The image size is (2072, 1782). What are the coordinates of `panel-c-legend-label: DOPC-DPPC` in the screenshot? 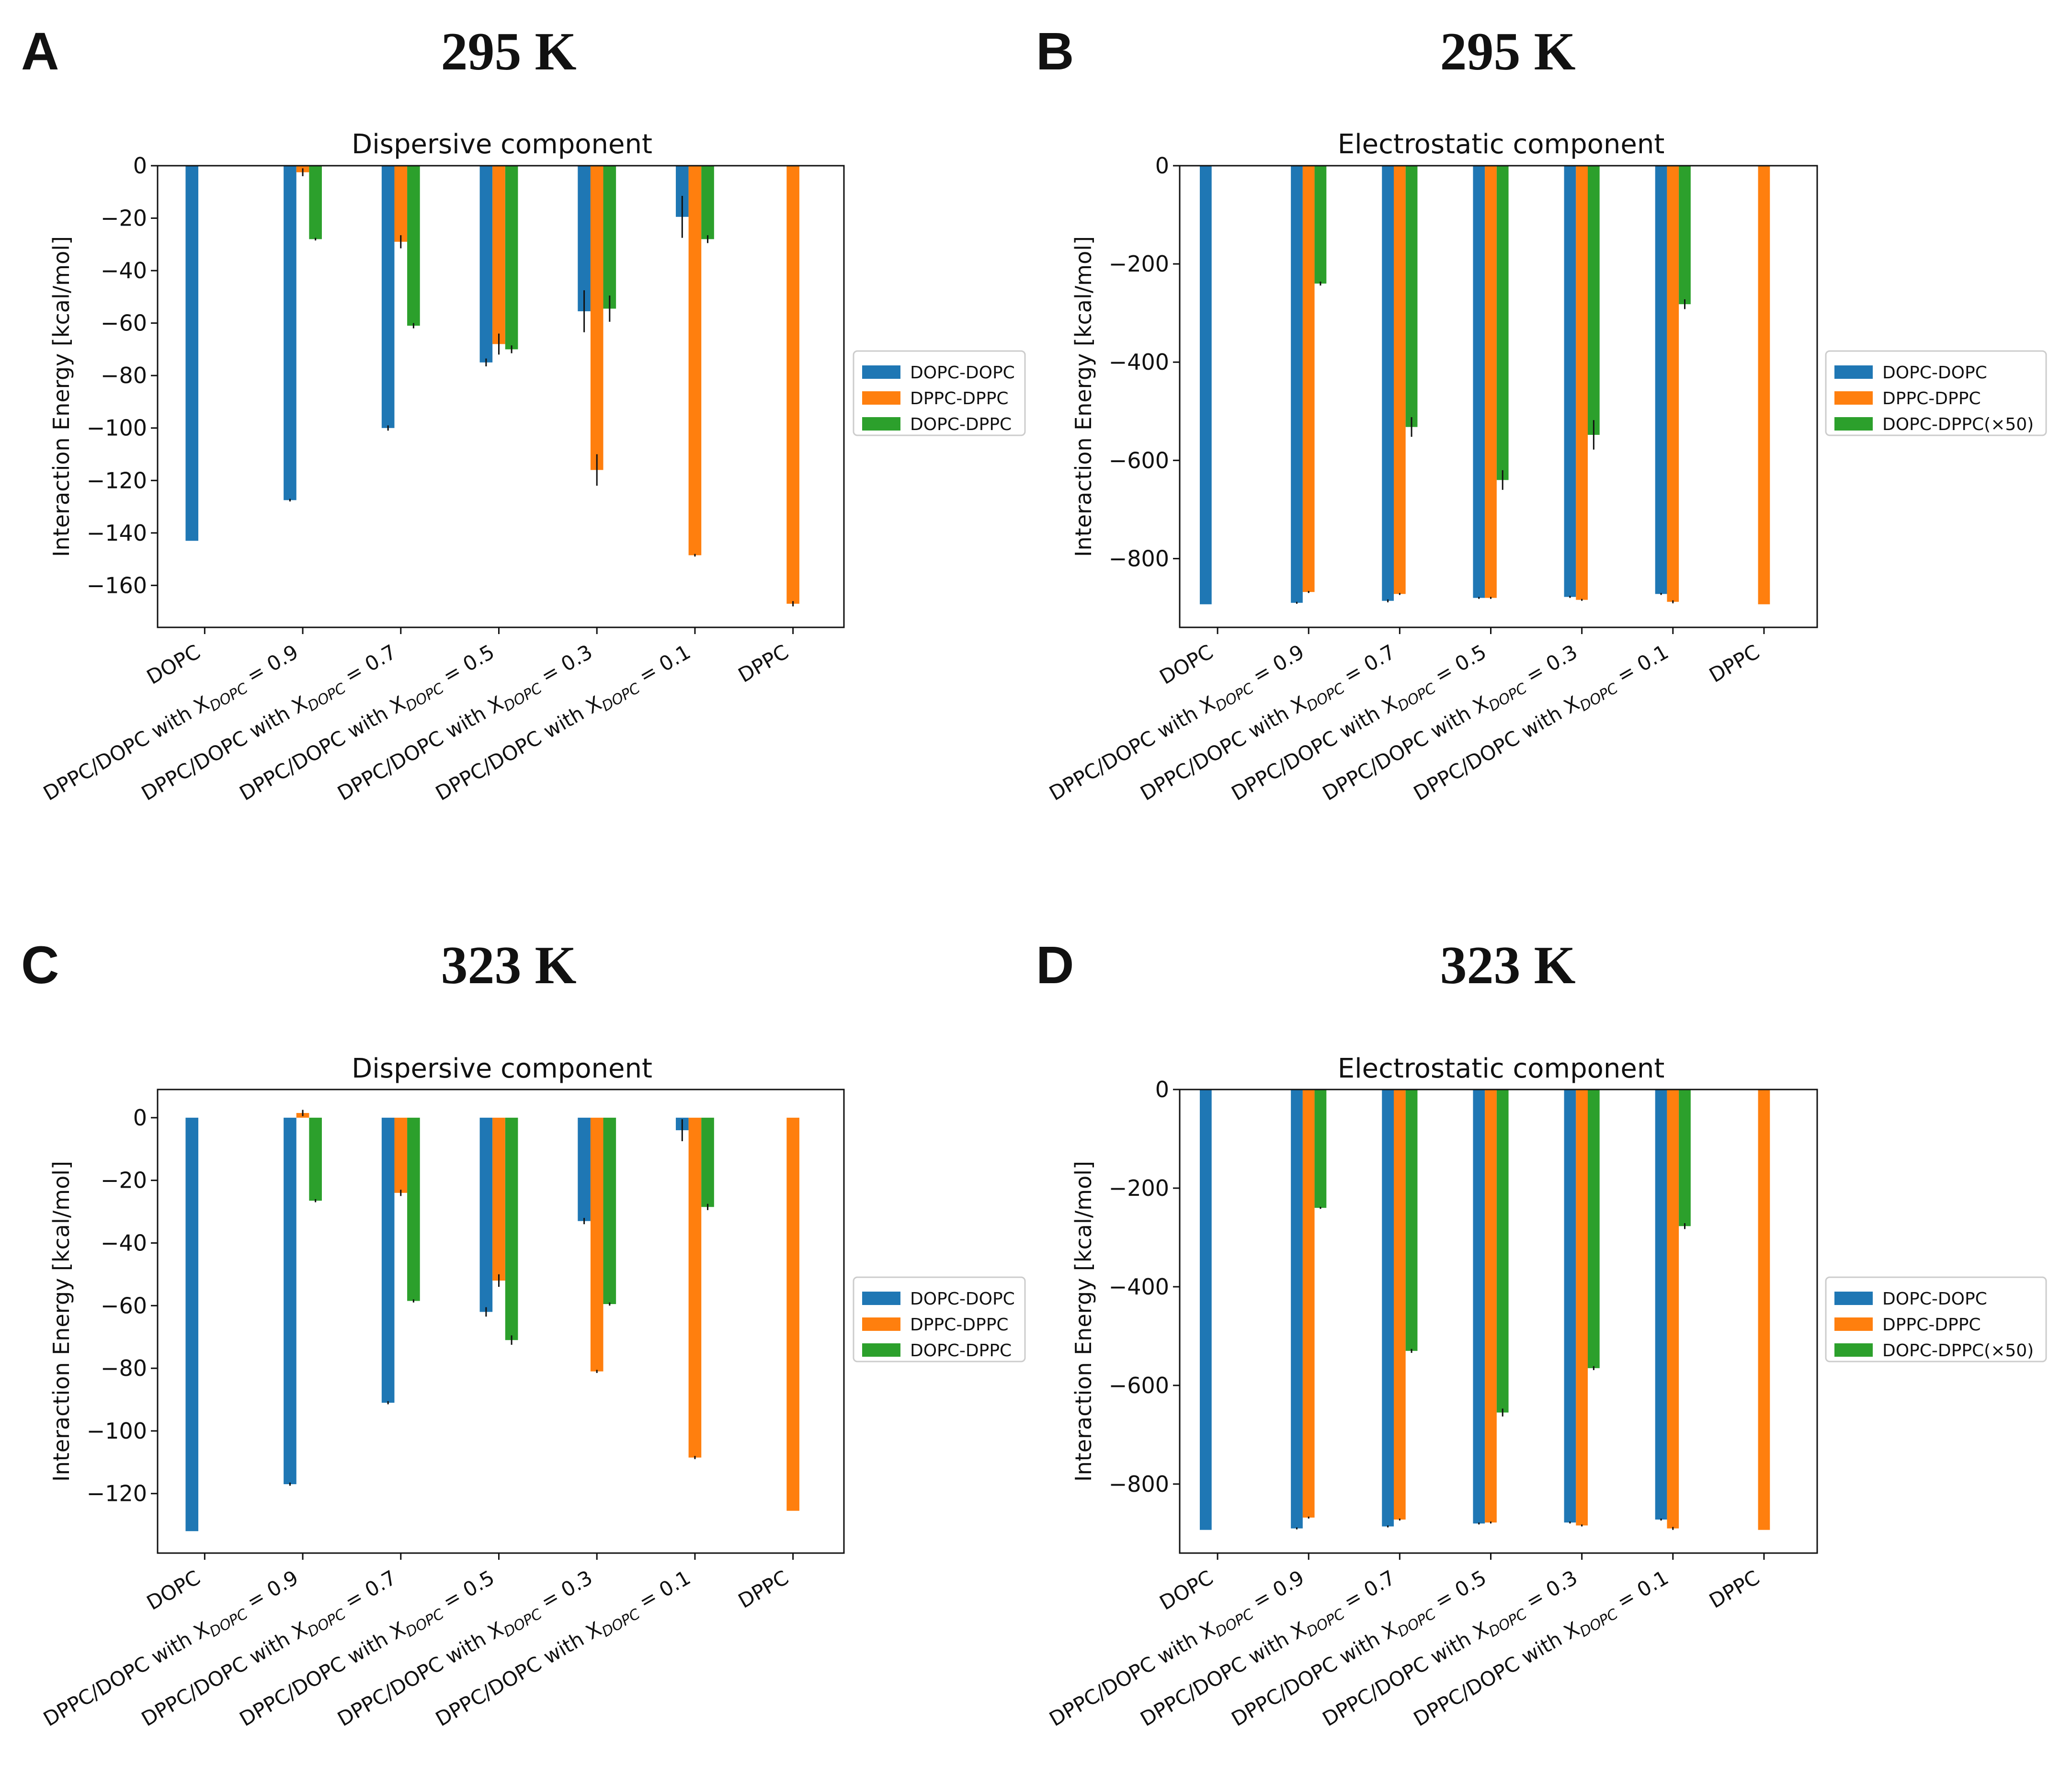 It's located at (961, 1351).